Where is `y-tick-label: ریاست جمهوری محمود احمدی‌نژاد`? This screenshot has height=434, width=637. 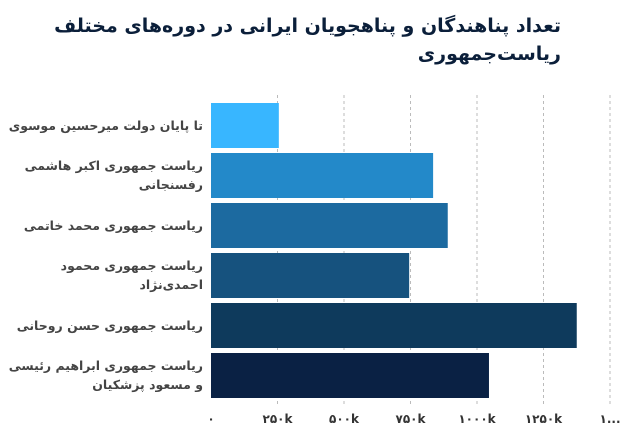 y-tick-label: ریاست جمهوری محمود احمدی‌نژاد is located at coordinates (131, 275).